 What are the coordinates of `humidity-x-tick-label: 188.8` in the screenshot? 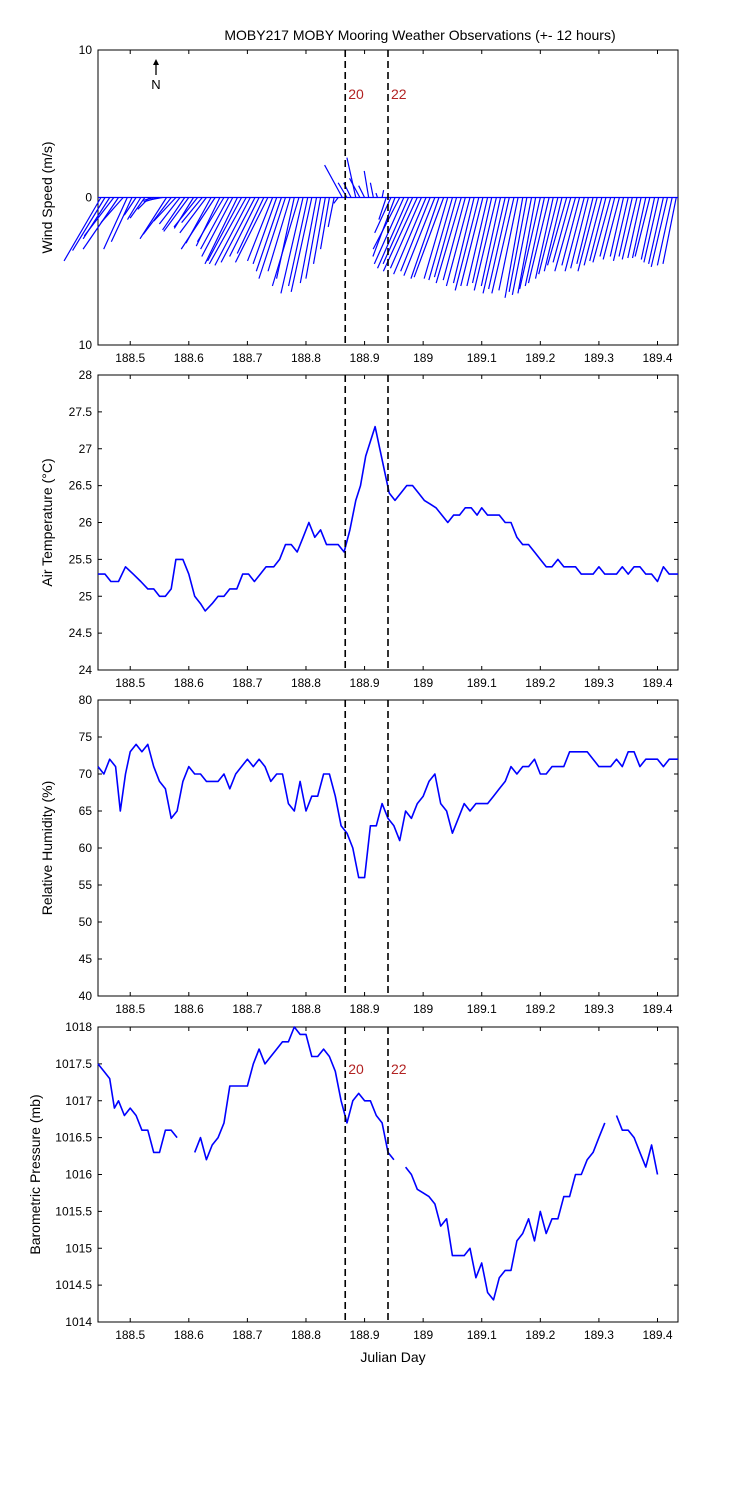 It's located at (306, 1009).